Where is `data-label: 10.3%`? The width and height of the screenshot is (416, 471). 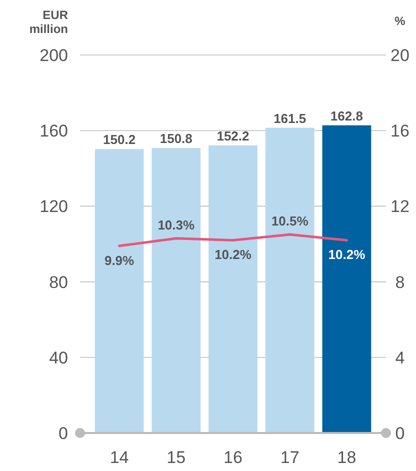 data-label: 10.3% is located at coordinates (177, 224).